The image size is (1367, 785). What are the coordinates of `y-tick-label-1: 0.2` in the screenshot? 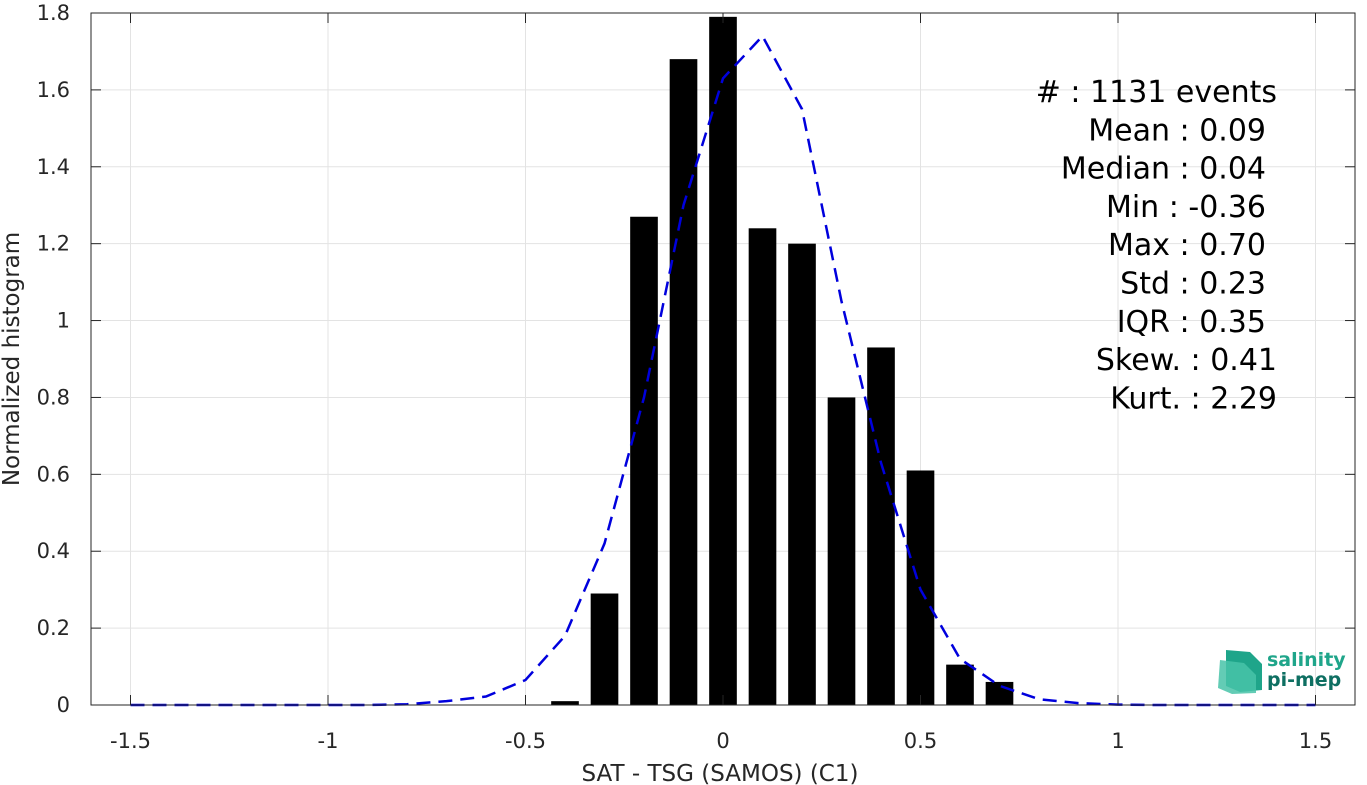 It's located at (53, 628).